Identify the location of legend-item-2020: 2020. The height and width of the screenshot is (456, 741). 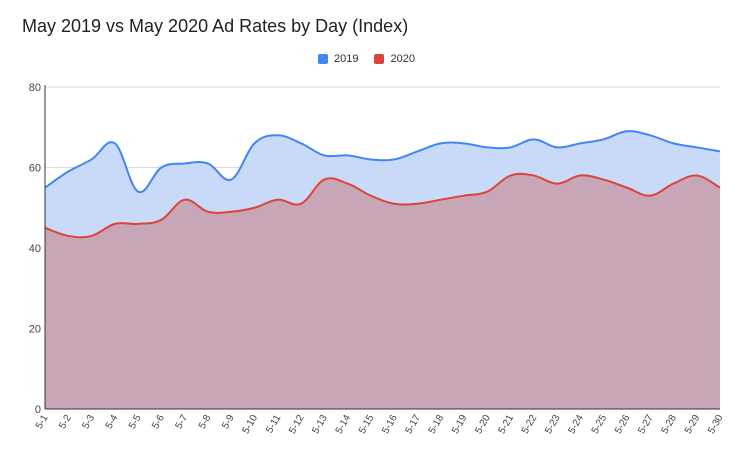
(394, 59).